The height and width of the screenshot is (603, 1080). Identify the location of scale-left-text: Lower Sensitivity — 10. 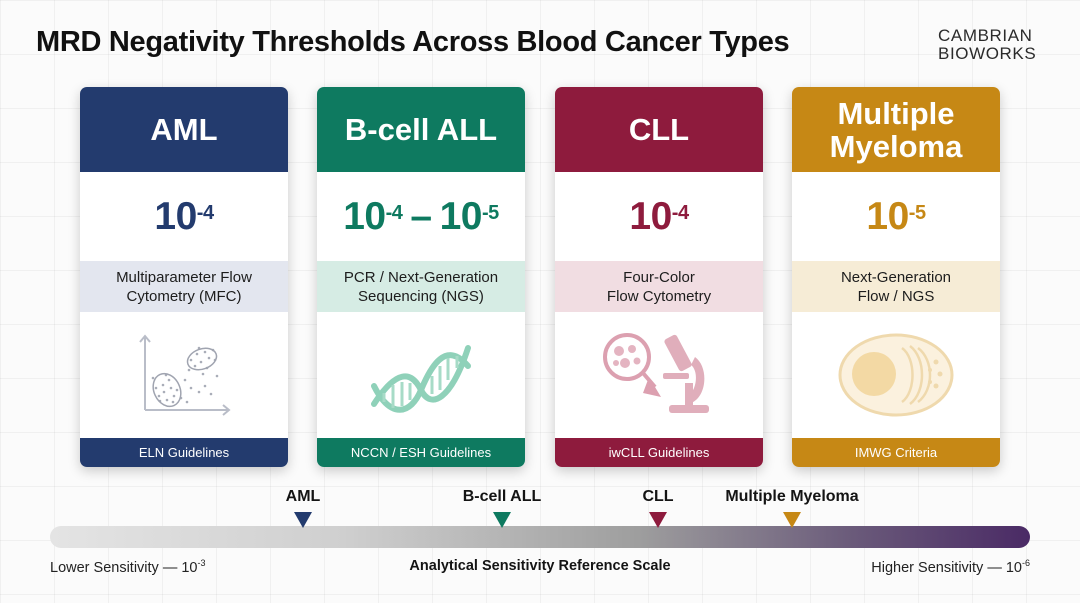
(124, 567).